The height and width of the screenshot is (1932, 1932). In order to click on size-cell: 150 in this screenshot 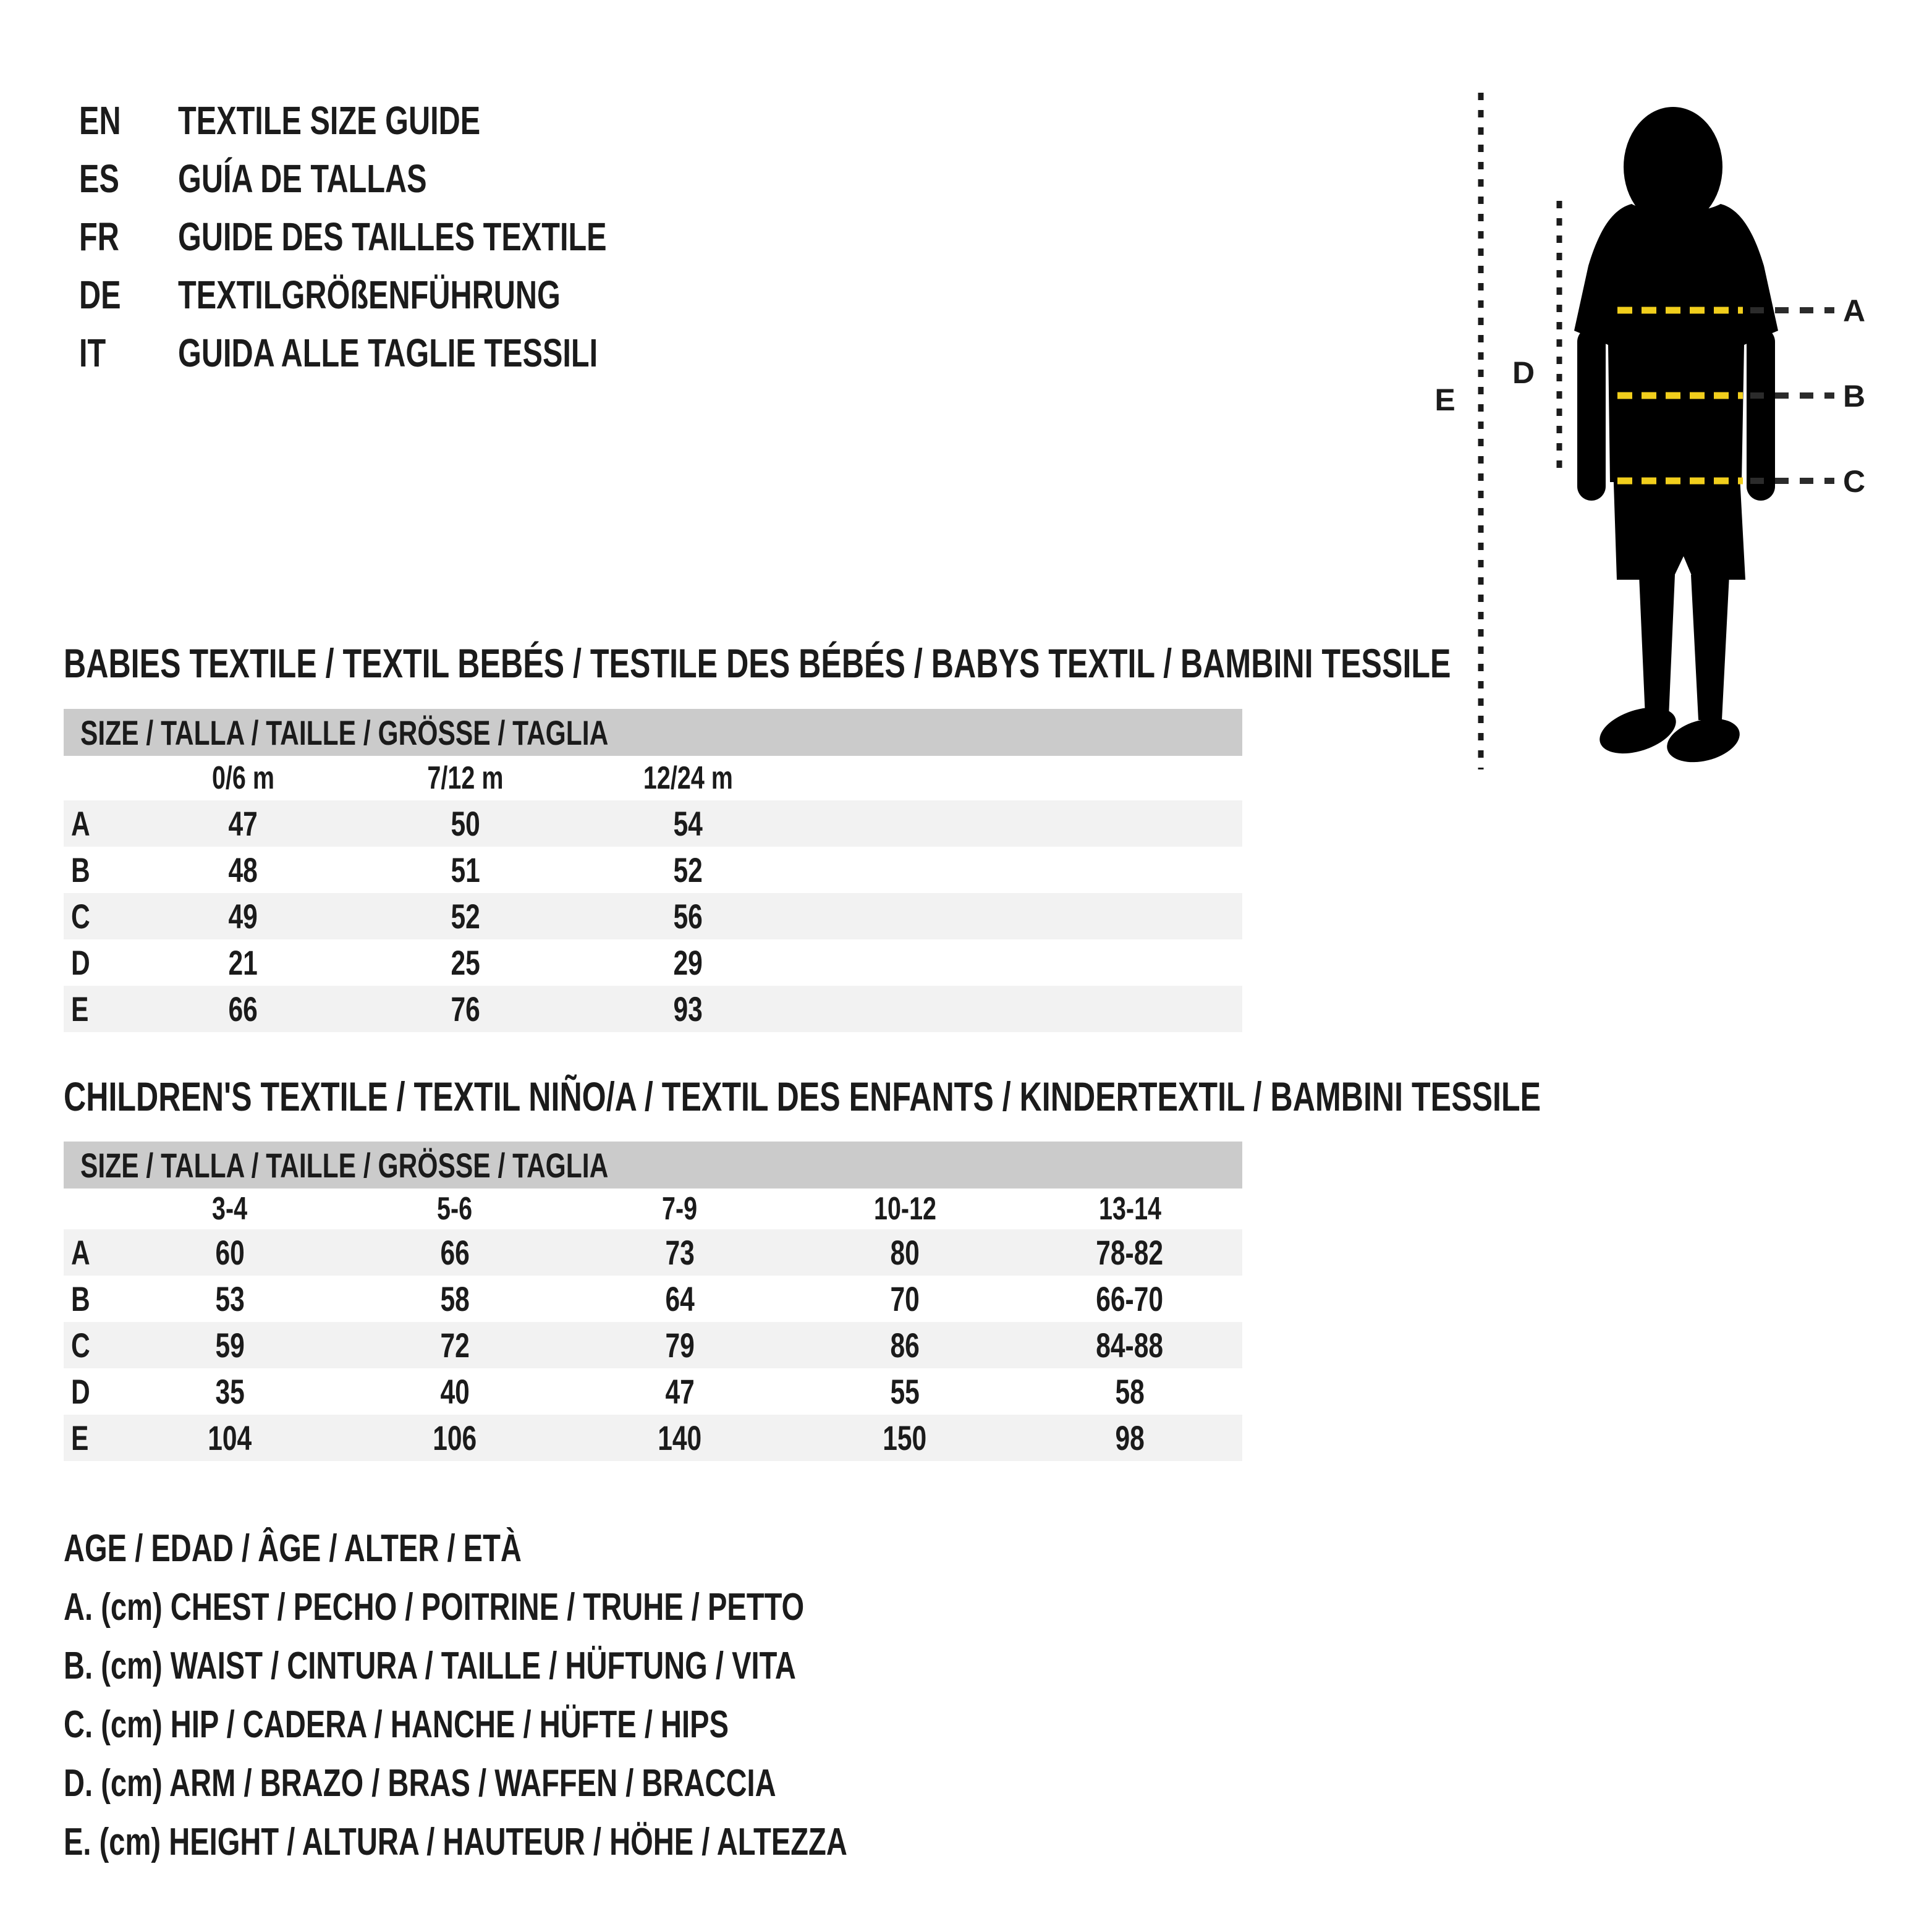, I will do `click(905, 1437)`.